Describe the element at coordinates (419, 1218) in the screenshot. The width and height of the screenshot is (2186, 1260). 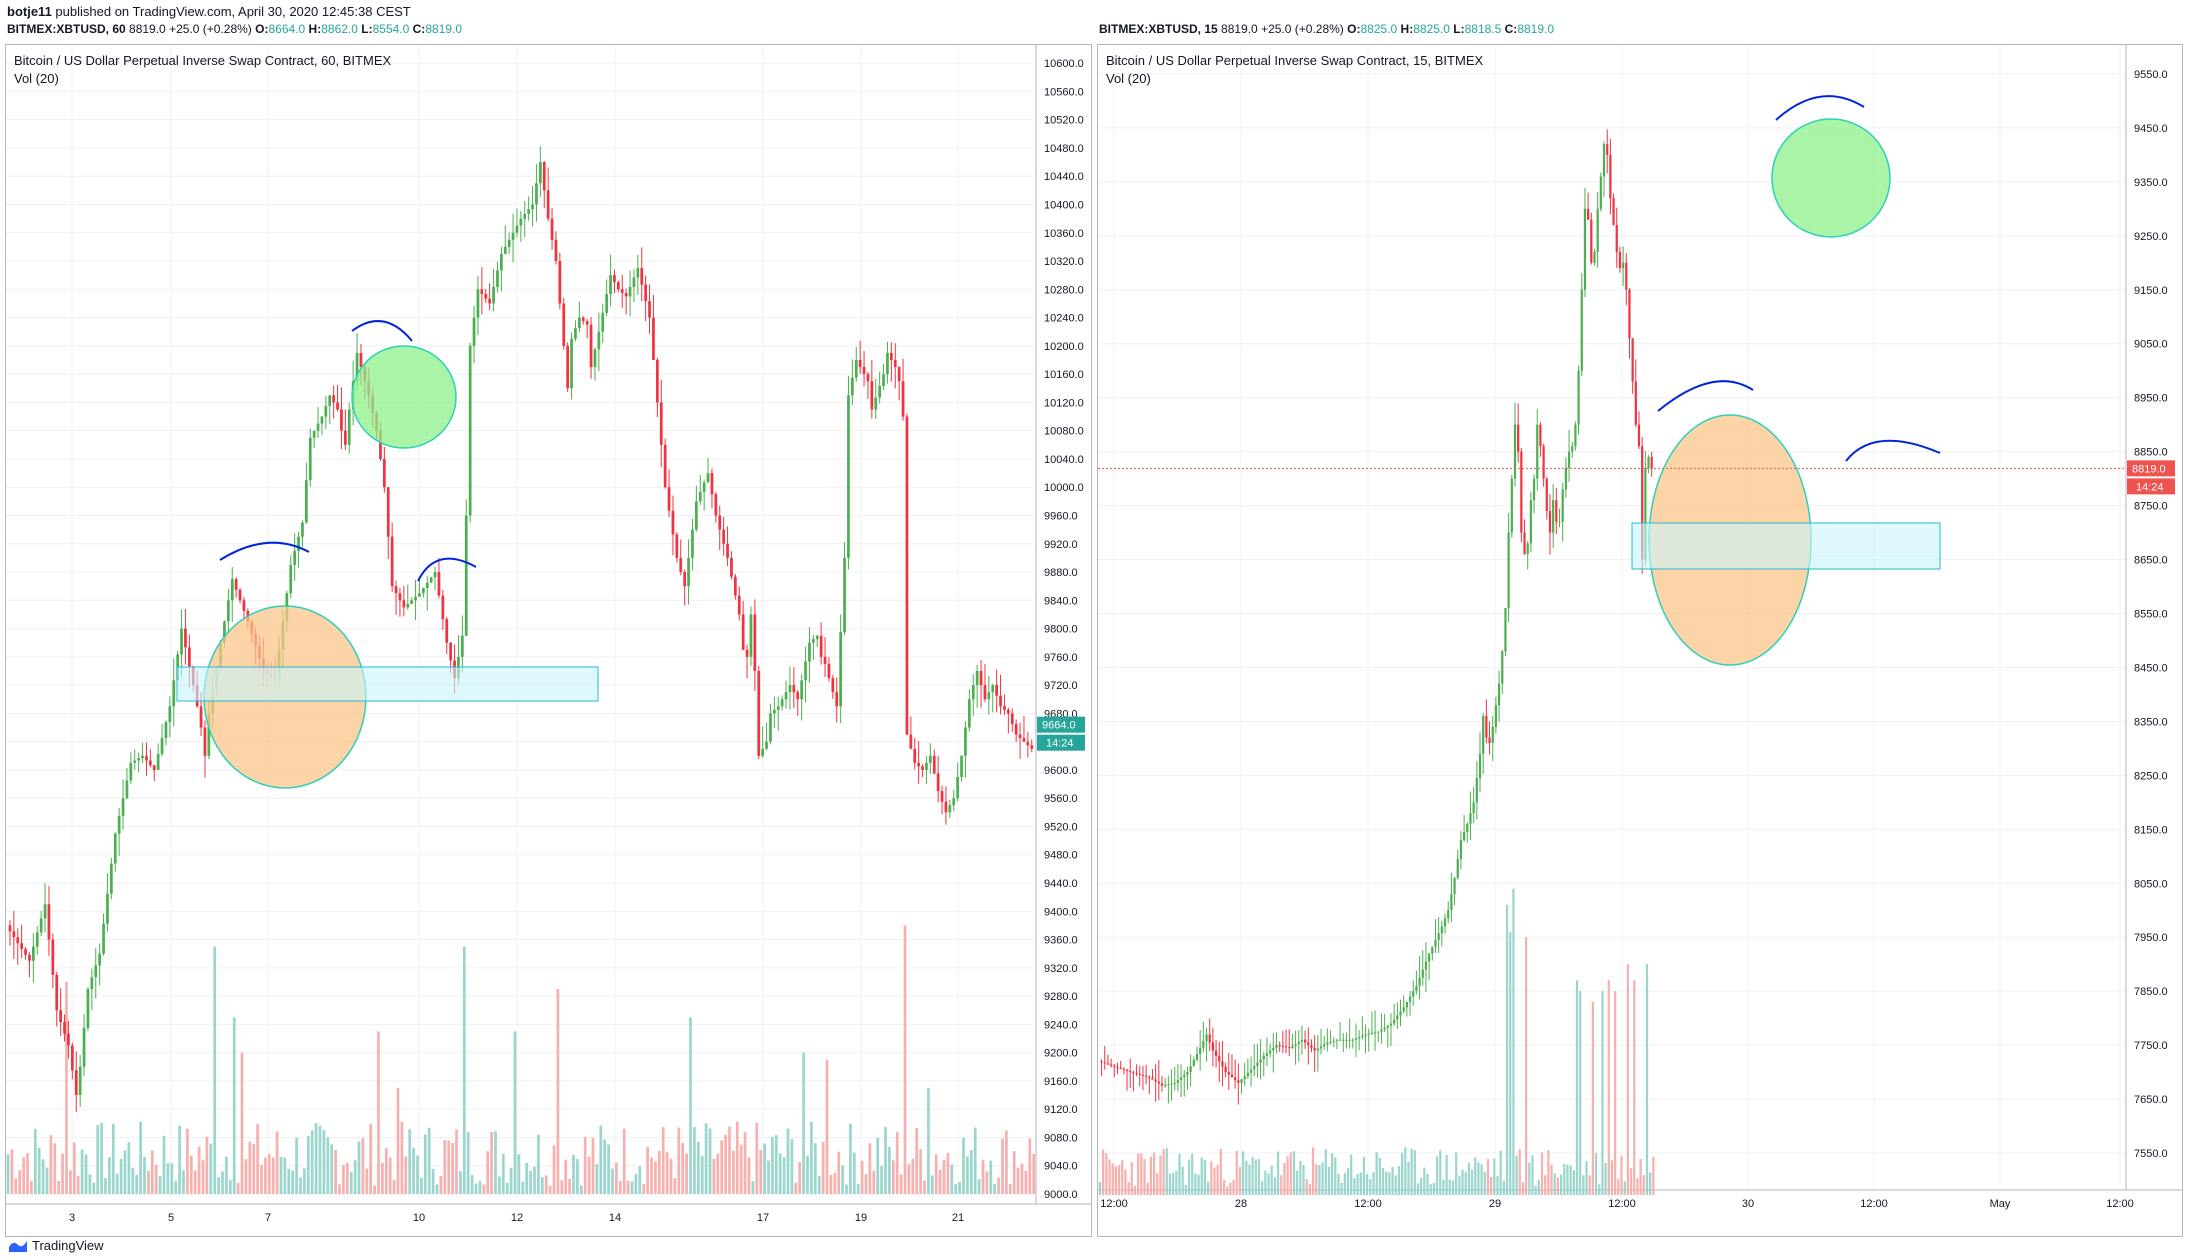
I see `x-tick-label: 10` at that location.